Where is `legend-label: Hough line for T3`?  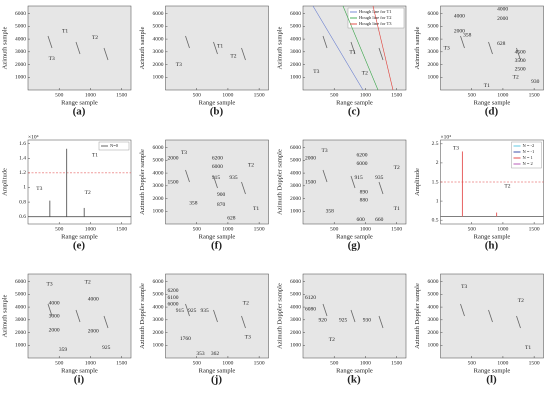 legend-label: Hough line for T3 is located at coordinates (375, 23).